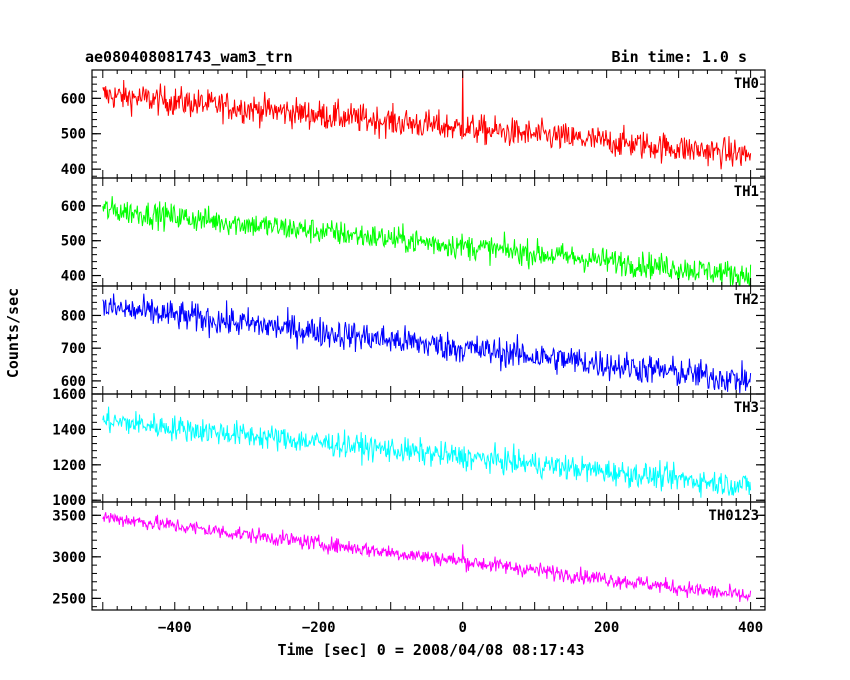 The height and width of the screenshot is (680, 850). I want to click on panel-frame, so click(428, 556).